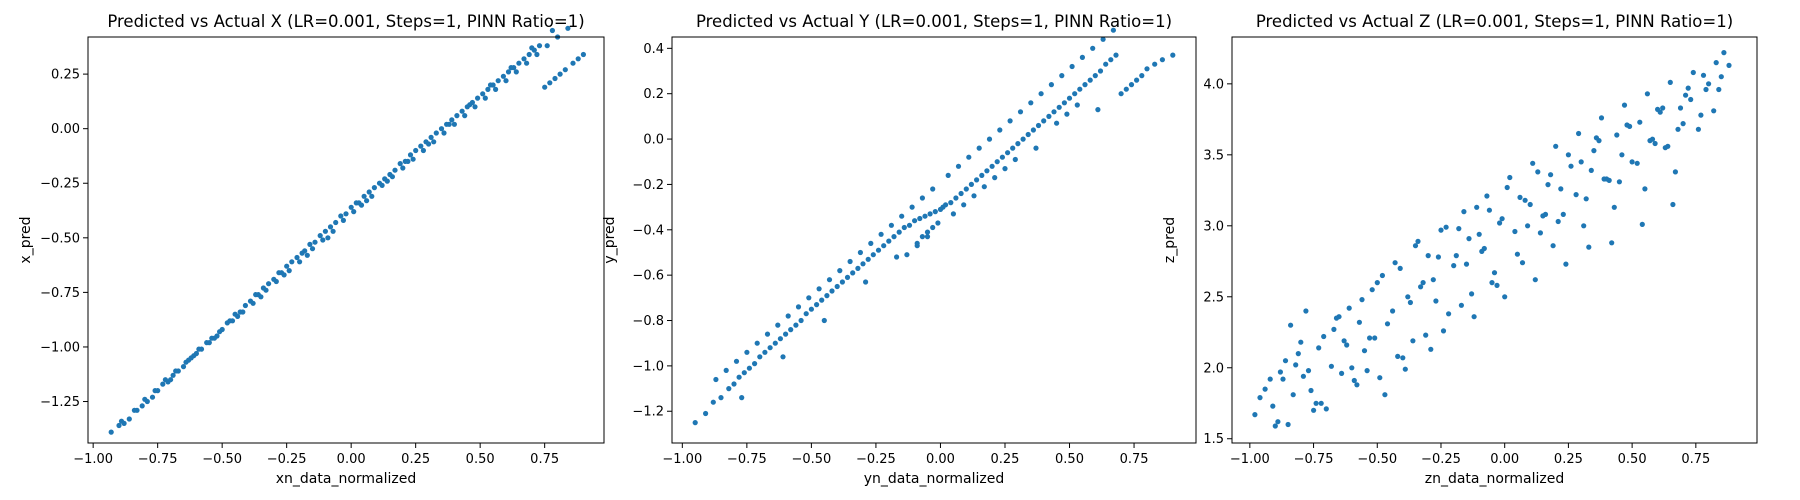 The height and width of the screenshot is (500, 1800). Describe the element at coordinates (682, 459) in the screenshot. I see `x-tick-label: −1.00` at that location.